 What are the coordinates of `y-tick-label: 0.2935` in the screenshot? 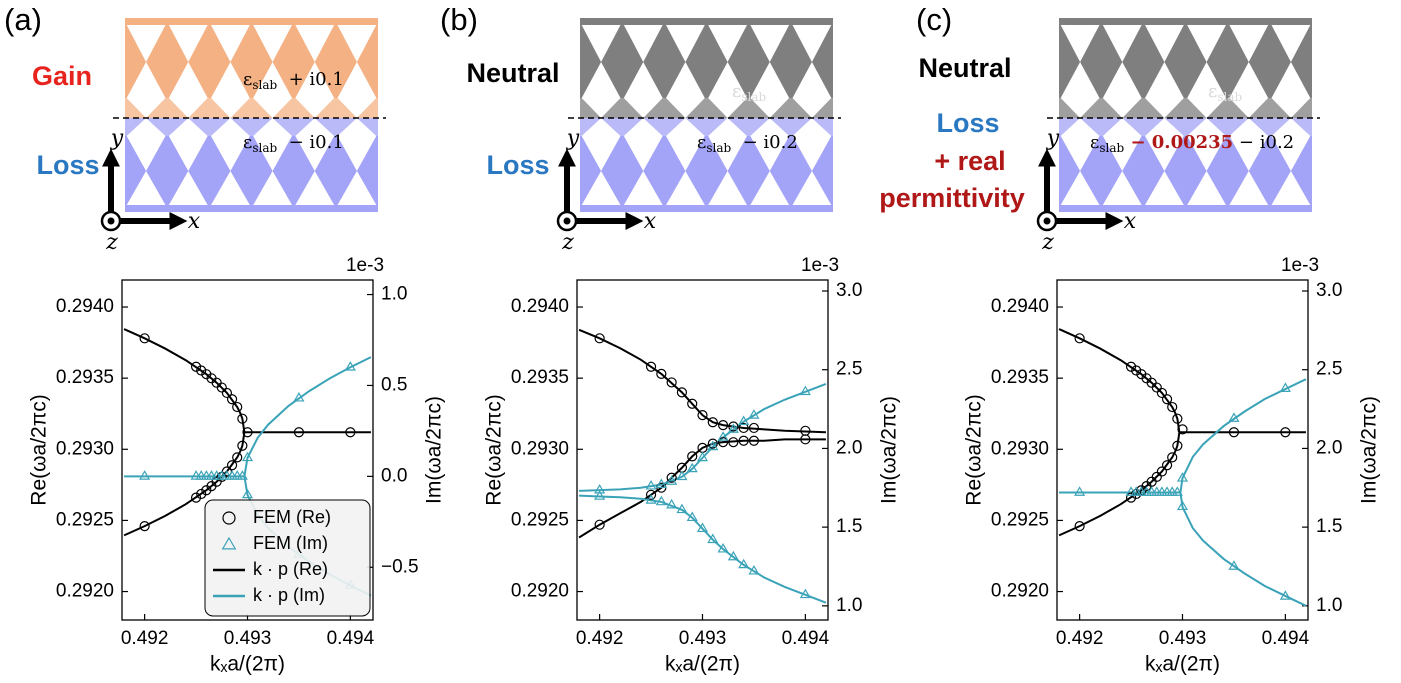 It's located at (85, 377).